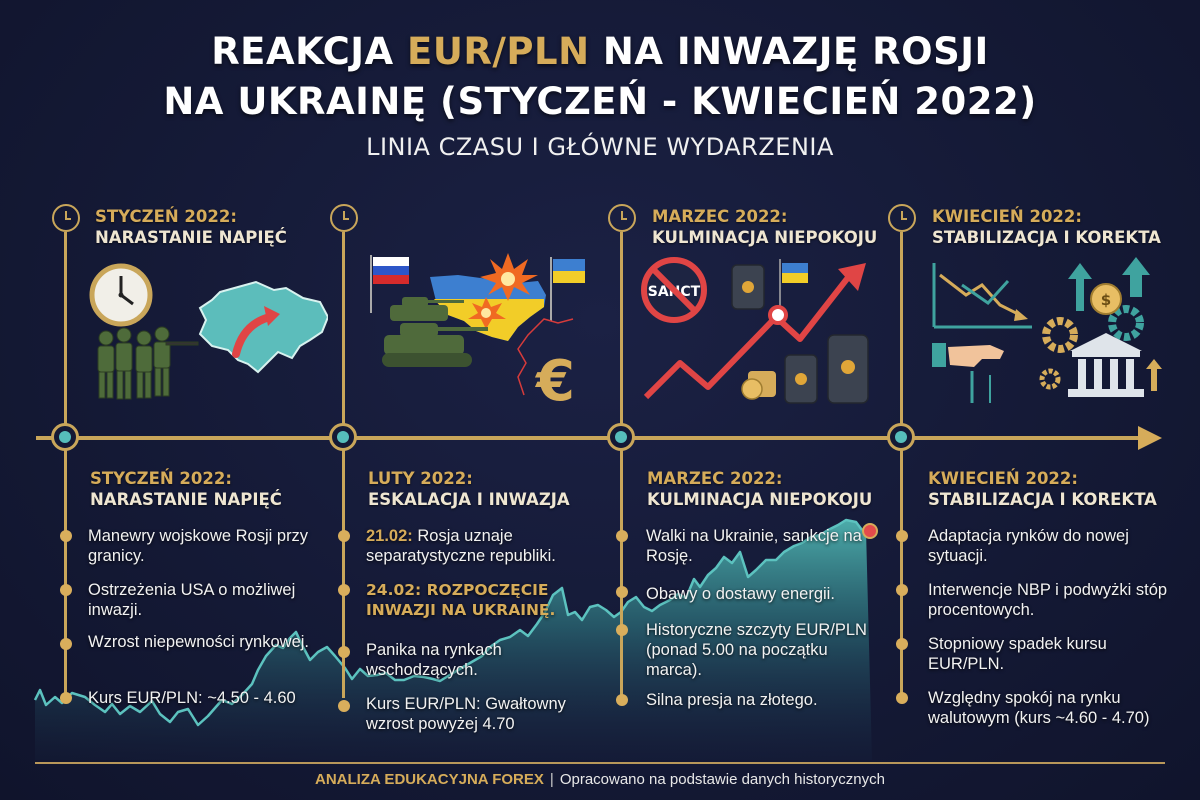 This screenshot has height=800, width=1200. I want to click on bullet-text: Kurs EUR/PLN: ~4.50 - 4.60, so click(192, 698).